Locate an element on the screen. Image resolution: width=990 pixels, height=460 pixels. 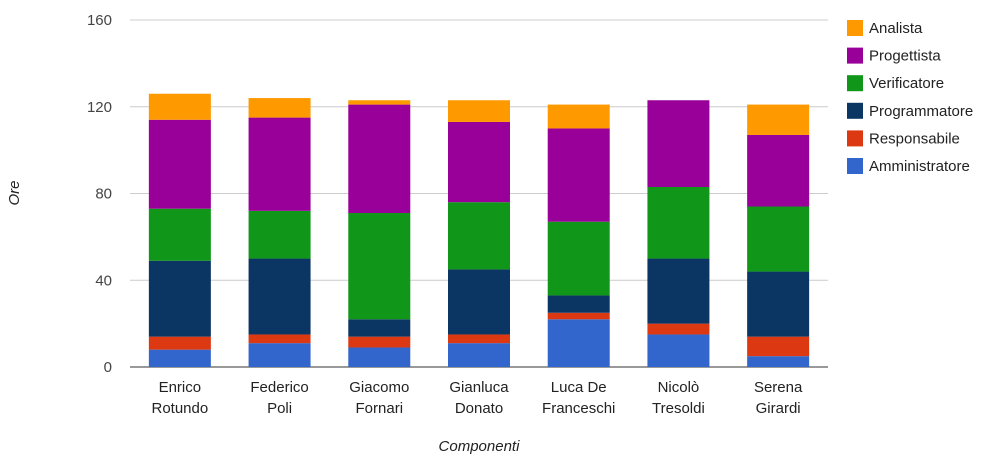
x-tick-label: Fornari is located at coordinates (380, 408).